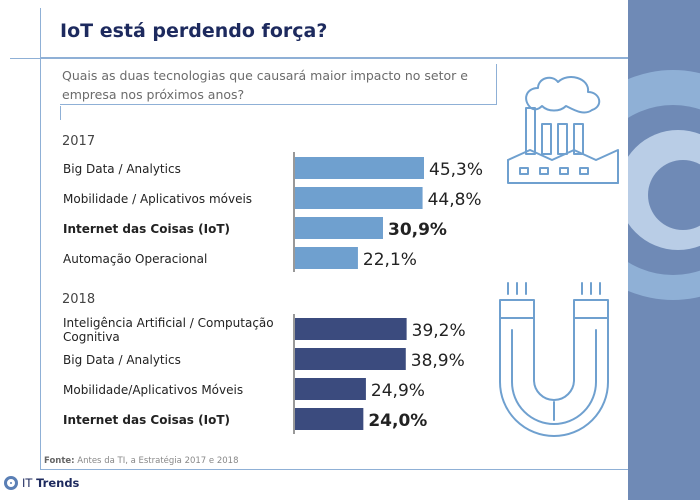 The image size is (700, 500). I want to click on category-label-2017-2: Internet das Coisas (IoT), so click(146, 229).